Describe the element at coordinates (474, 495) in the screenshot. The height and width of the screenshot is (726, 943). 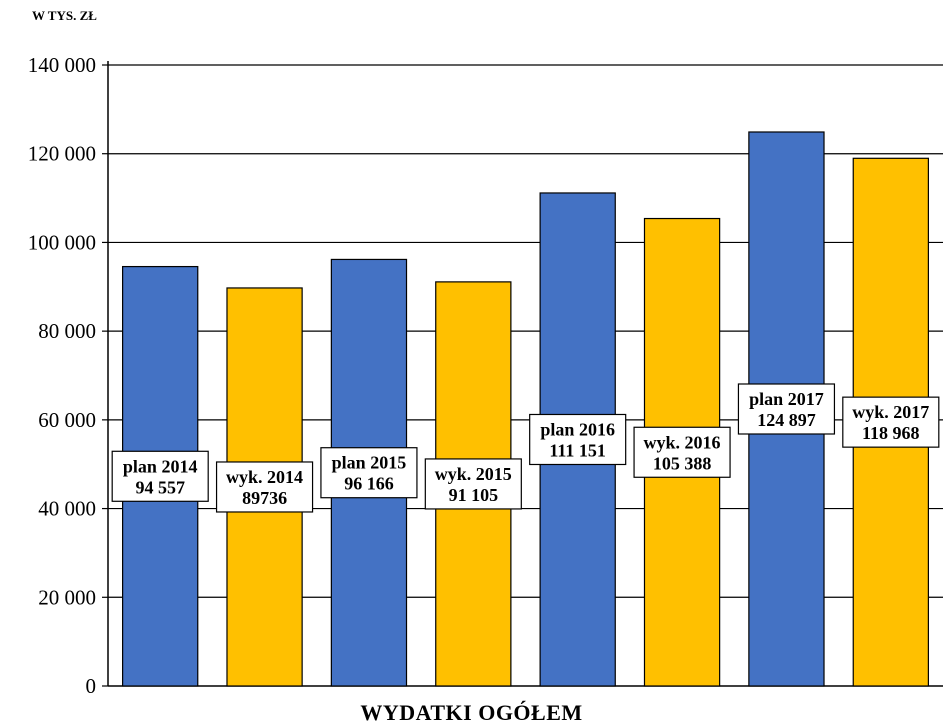
I see `data-label-value: 91 105` at that location.